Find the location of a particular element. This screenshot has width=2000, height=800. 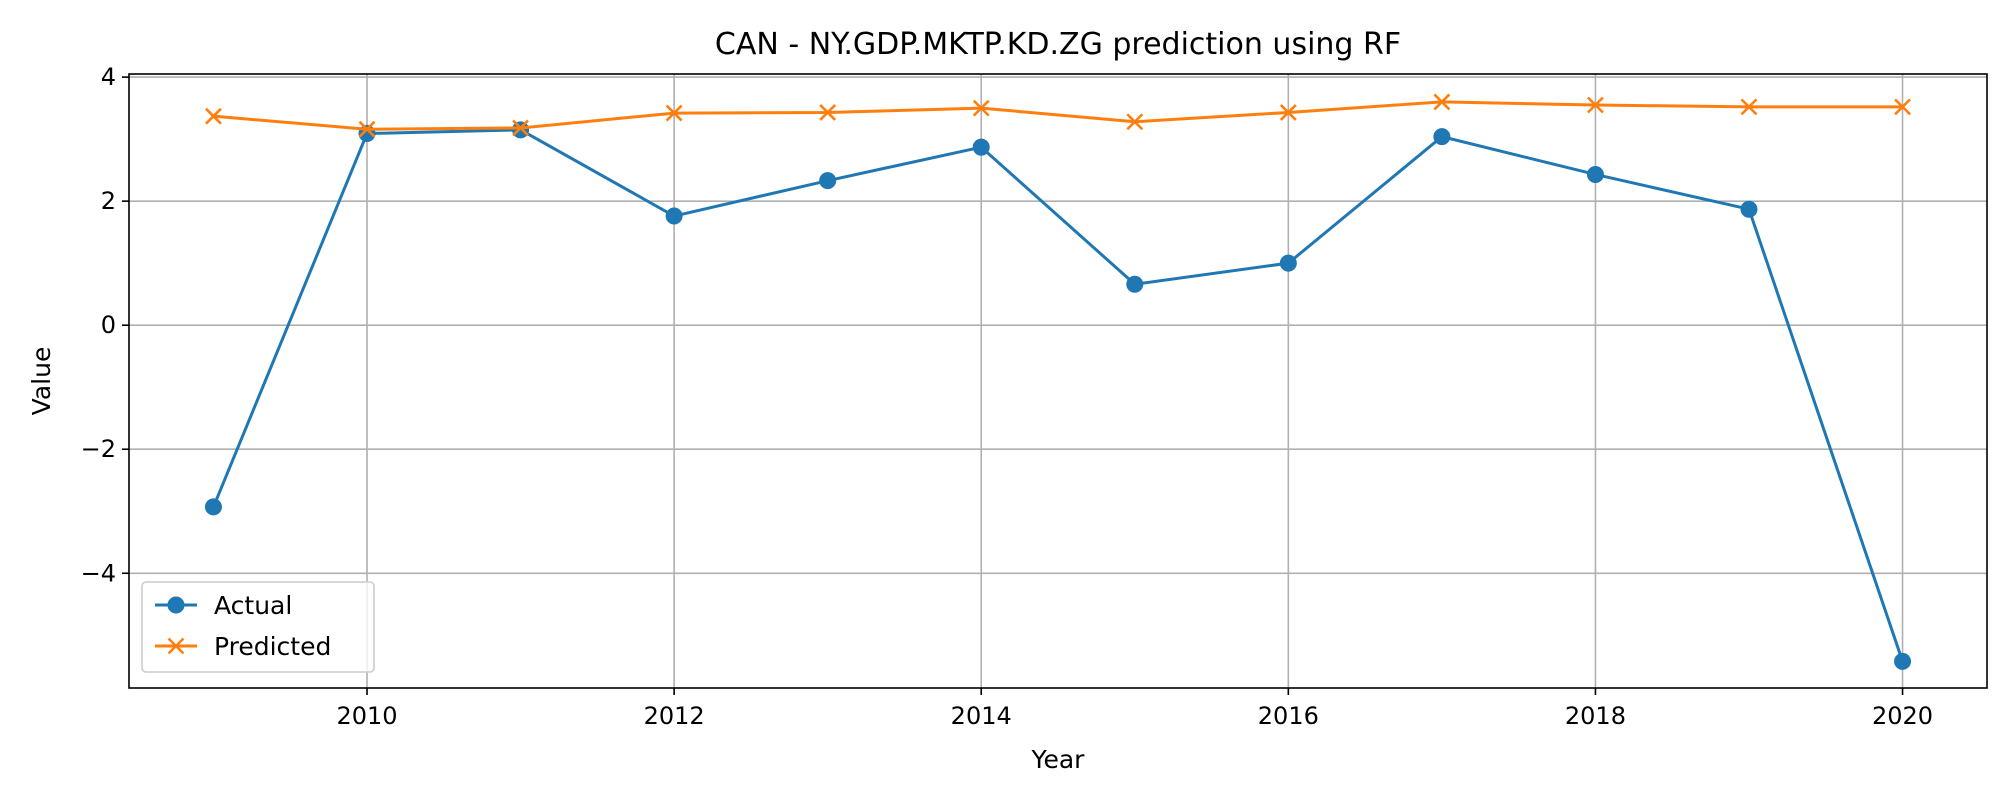

legend-item-predicted: Predicted is located at coordinates (243, 646).